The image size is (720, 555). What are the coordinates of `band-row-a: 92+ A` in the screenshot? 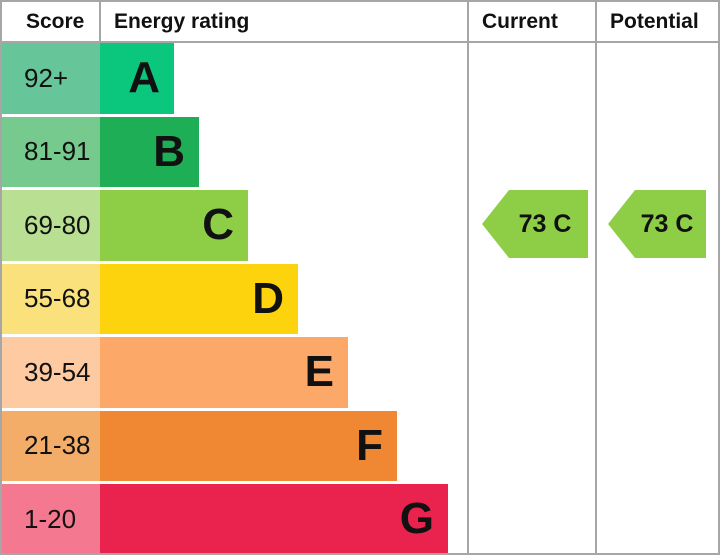 It's located at (360, 78).